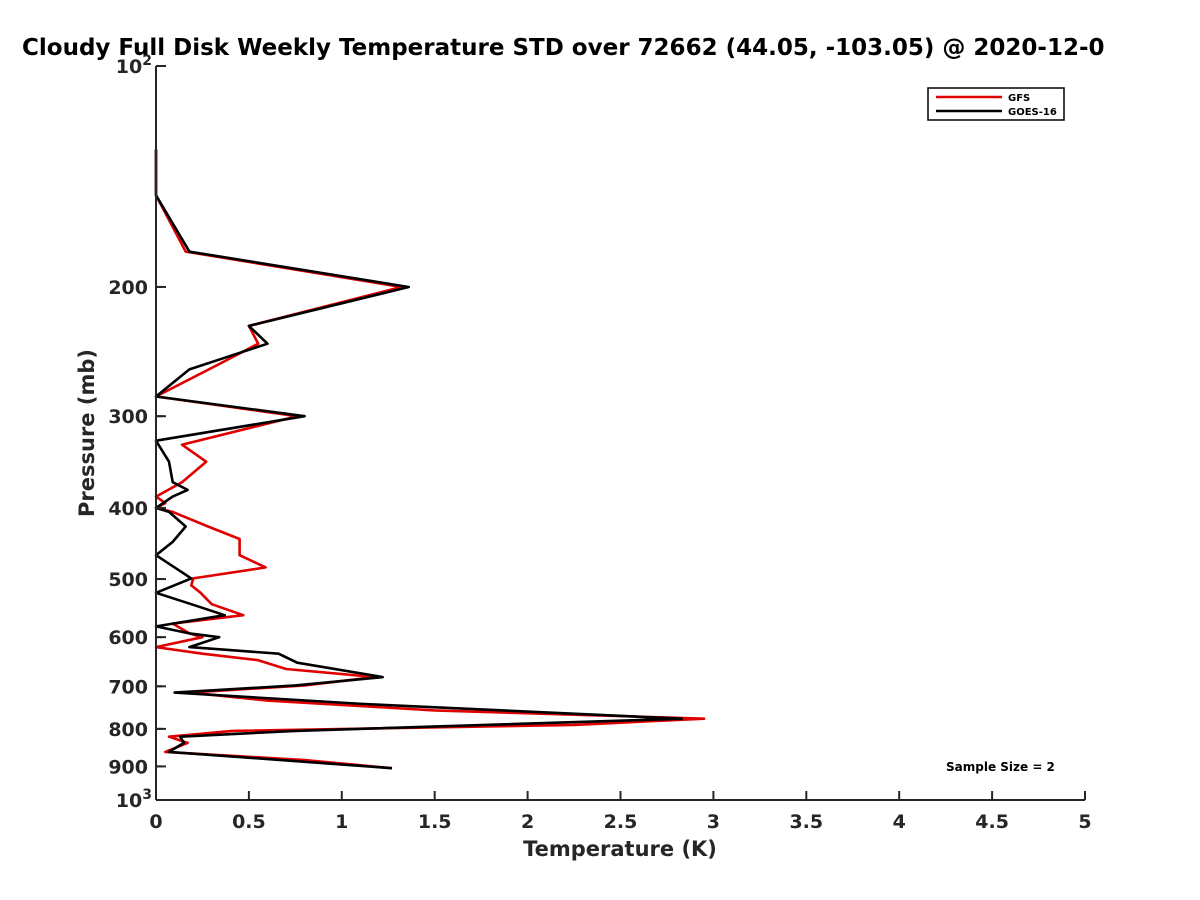 Image resolution: width=1200 pixels, height=900 pixels. I want to click on y-tick-label: 900, so click(128, 767).